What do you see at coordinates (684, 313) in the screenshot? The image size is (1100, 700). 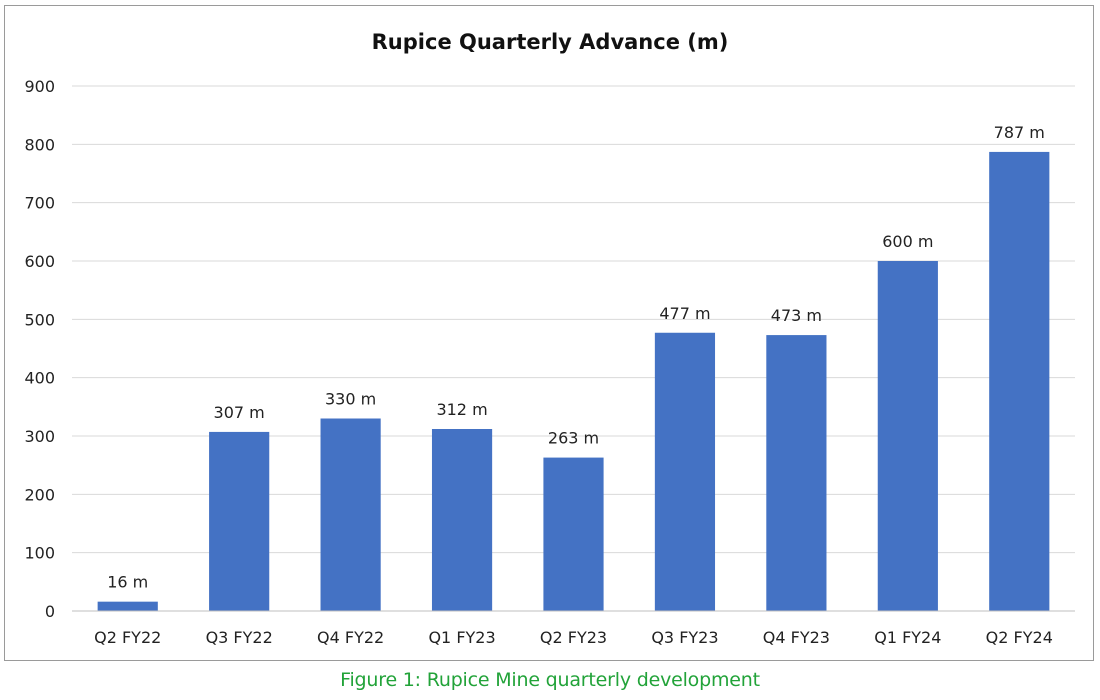 I see `data-label: 477 m` at bounding box center [684, 313].